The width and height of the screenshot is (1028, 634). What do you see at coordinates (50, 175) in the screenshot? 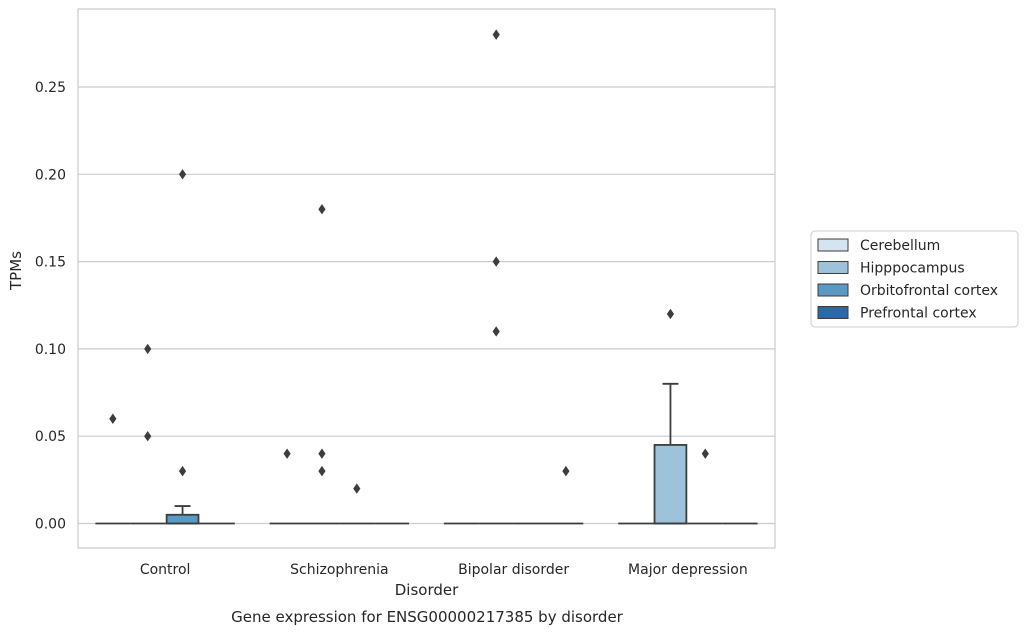
I see `y-tick-label: 0.20` at bounding box center [50, 175].